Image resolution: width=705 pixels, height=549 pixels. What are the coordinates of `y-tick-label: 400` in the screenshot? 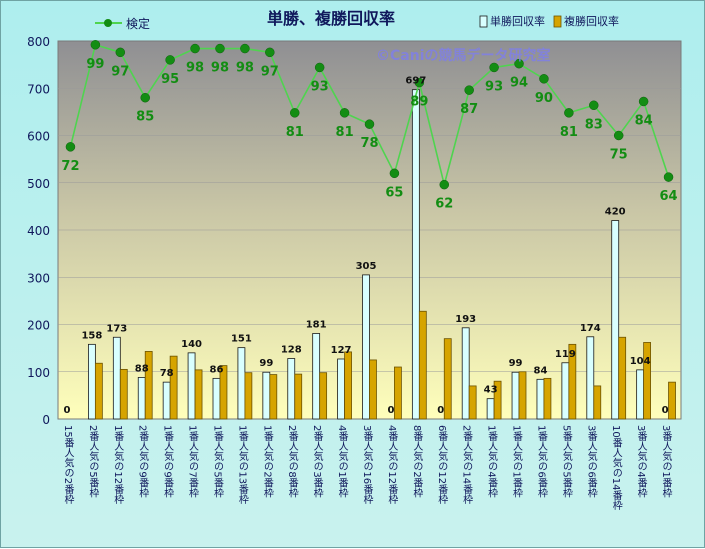 It's located at (38, 231).